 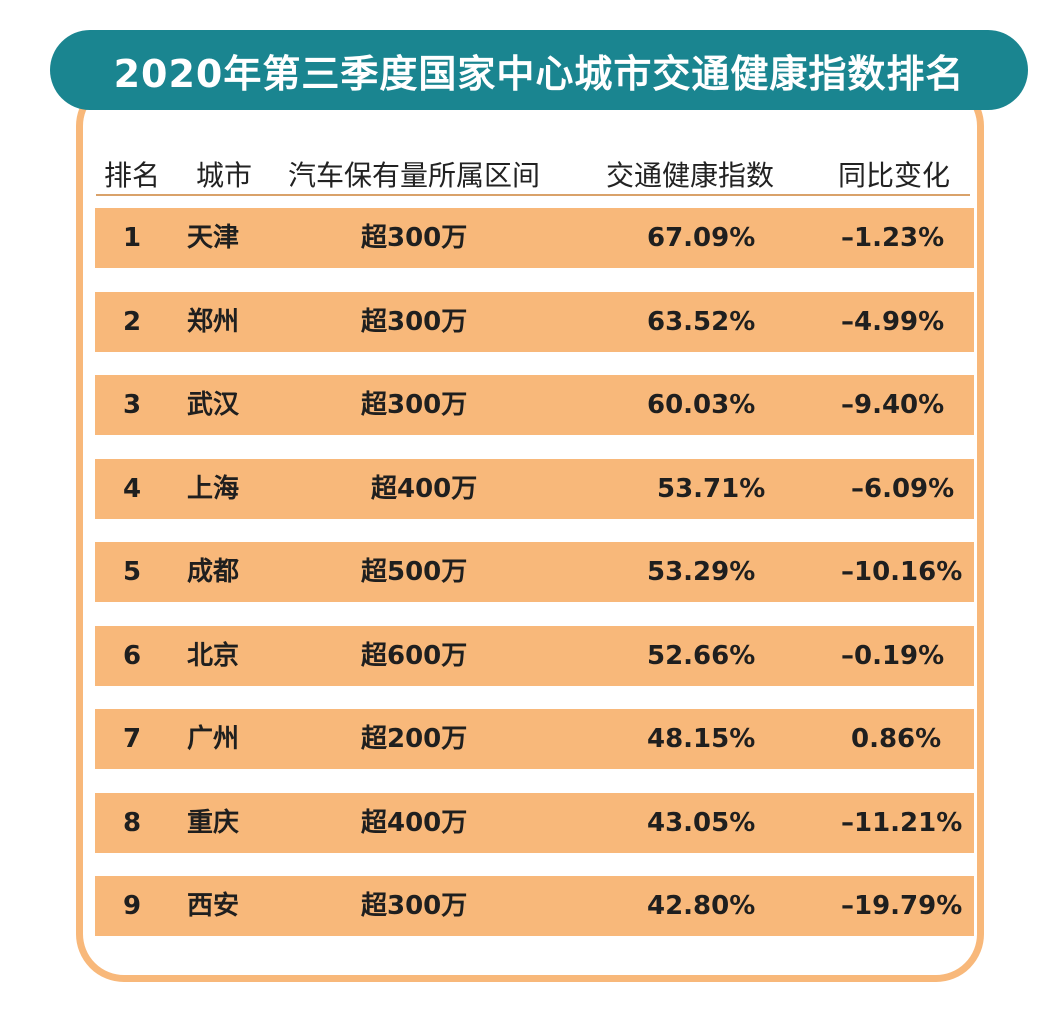 I want to click on title-banner: 2020年第三季度国家中心城市交通健康指数排名, so click(x=539, y=70).